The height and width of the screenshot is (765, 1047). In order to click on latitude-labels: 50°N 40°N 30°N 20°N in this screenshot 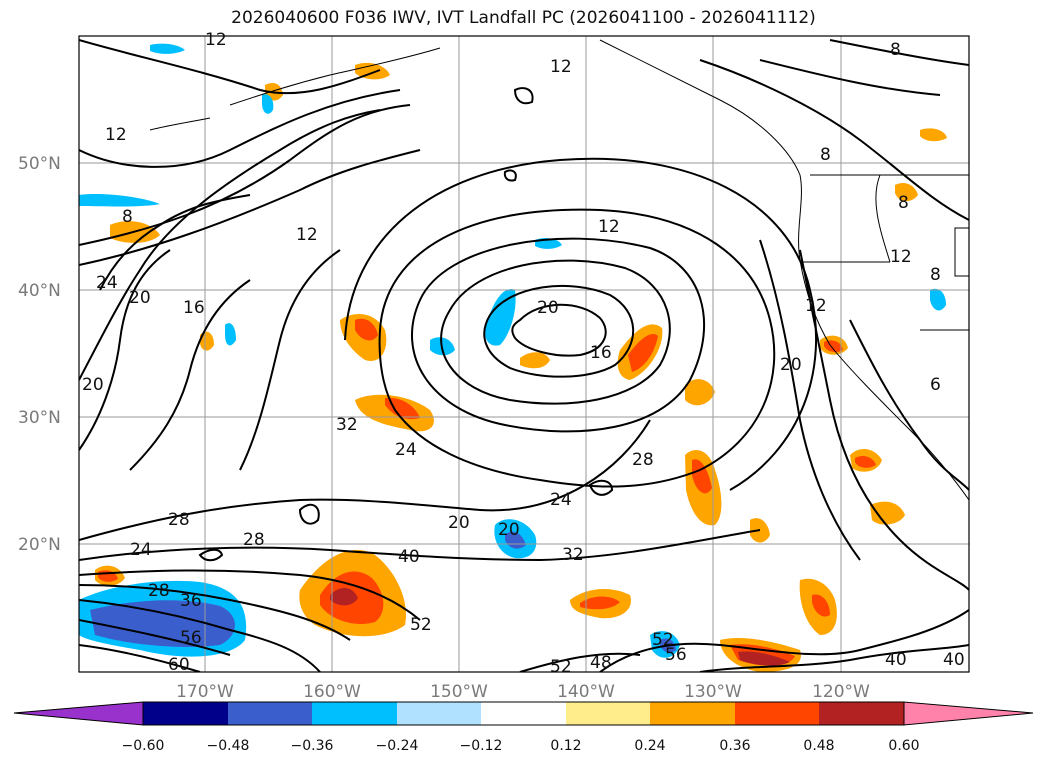, I will do `click(39, 354)`.